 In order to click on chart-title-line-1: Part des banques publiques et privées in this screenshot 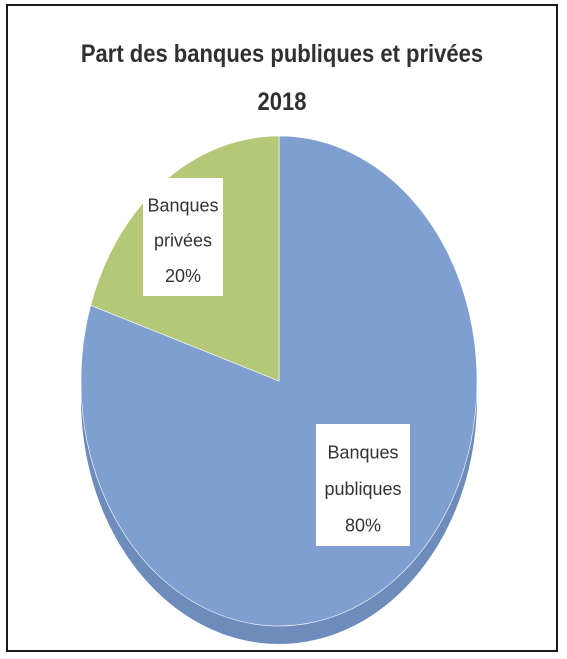, I will do `click(282, 54)`.